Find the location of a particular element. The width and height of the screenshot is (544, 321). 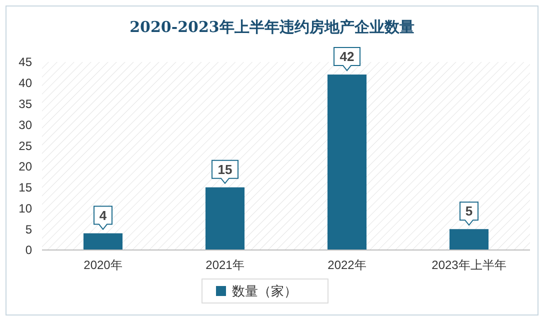

legend-label: 数量（家） is located at coordinates (264, 291).